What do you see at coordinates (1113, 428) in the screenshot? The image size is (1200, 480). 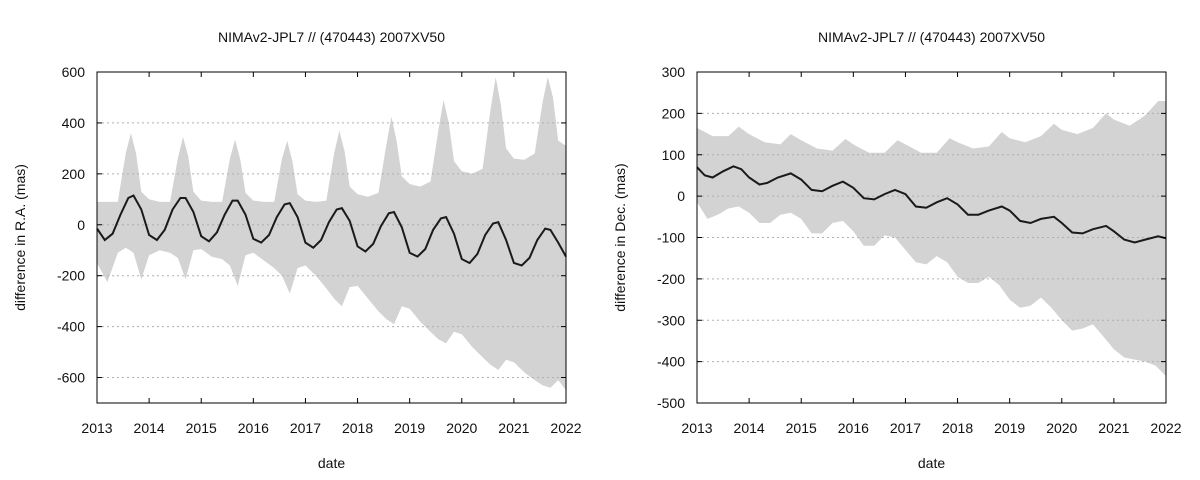 I see `chart2-xtick-label: 2021` at bounding box center [1113, 428].